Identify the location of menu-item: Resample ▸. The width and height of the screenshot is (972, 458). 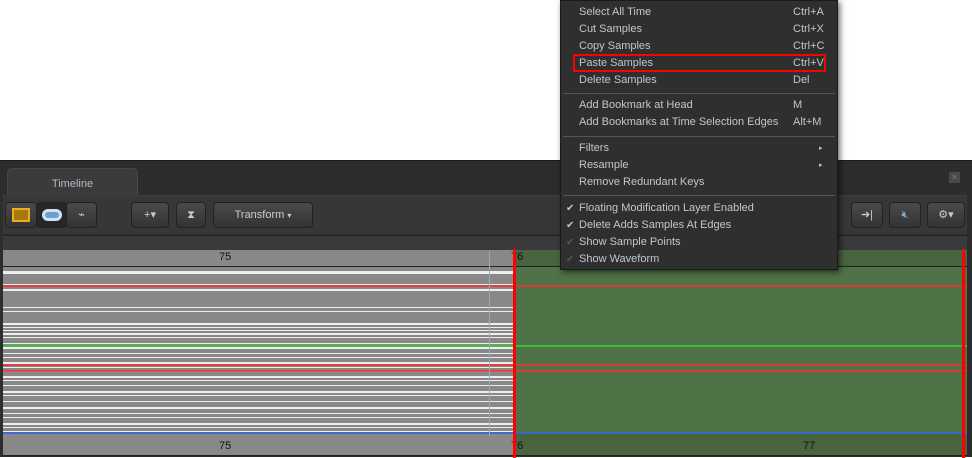
(699, 165).